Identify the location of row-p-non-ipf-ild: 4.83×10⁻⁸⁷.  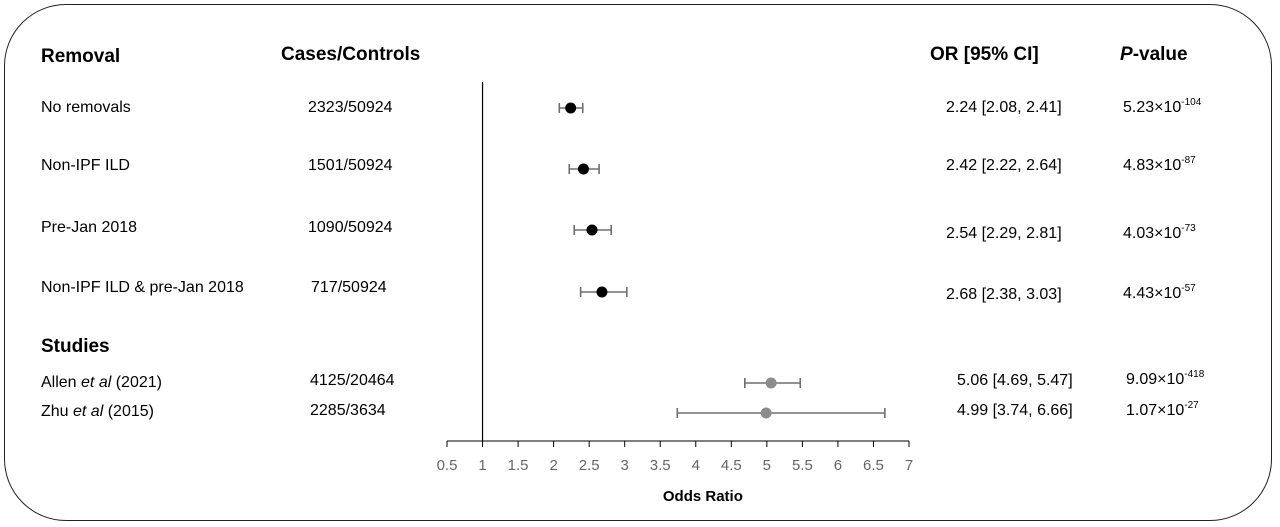
(1159, 164).